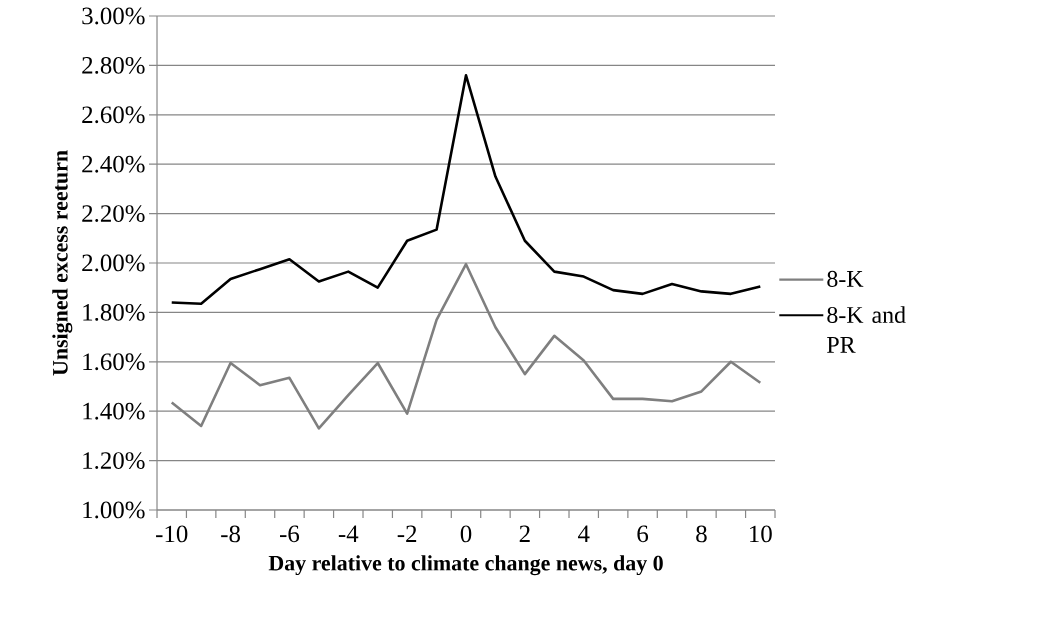 The image size is (1047, 634). I want to click on y-tick-label: 1.40%, so click(114, 411).